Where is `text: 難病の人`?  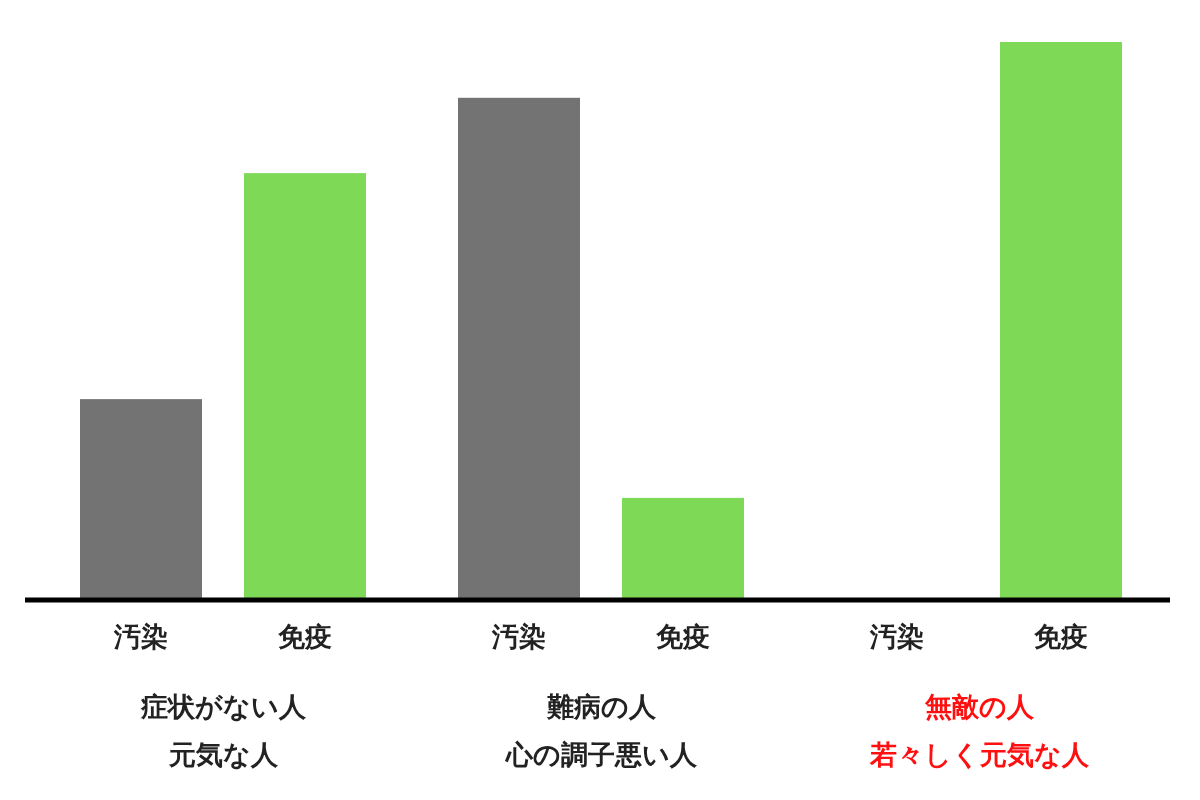
text: 難病の人 is located at coordinates (601, 706).